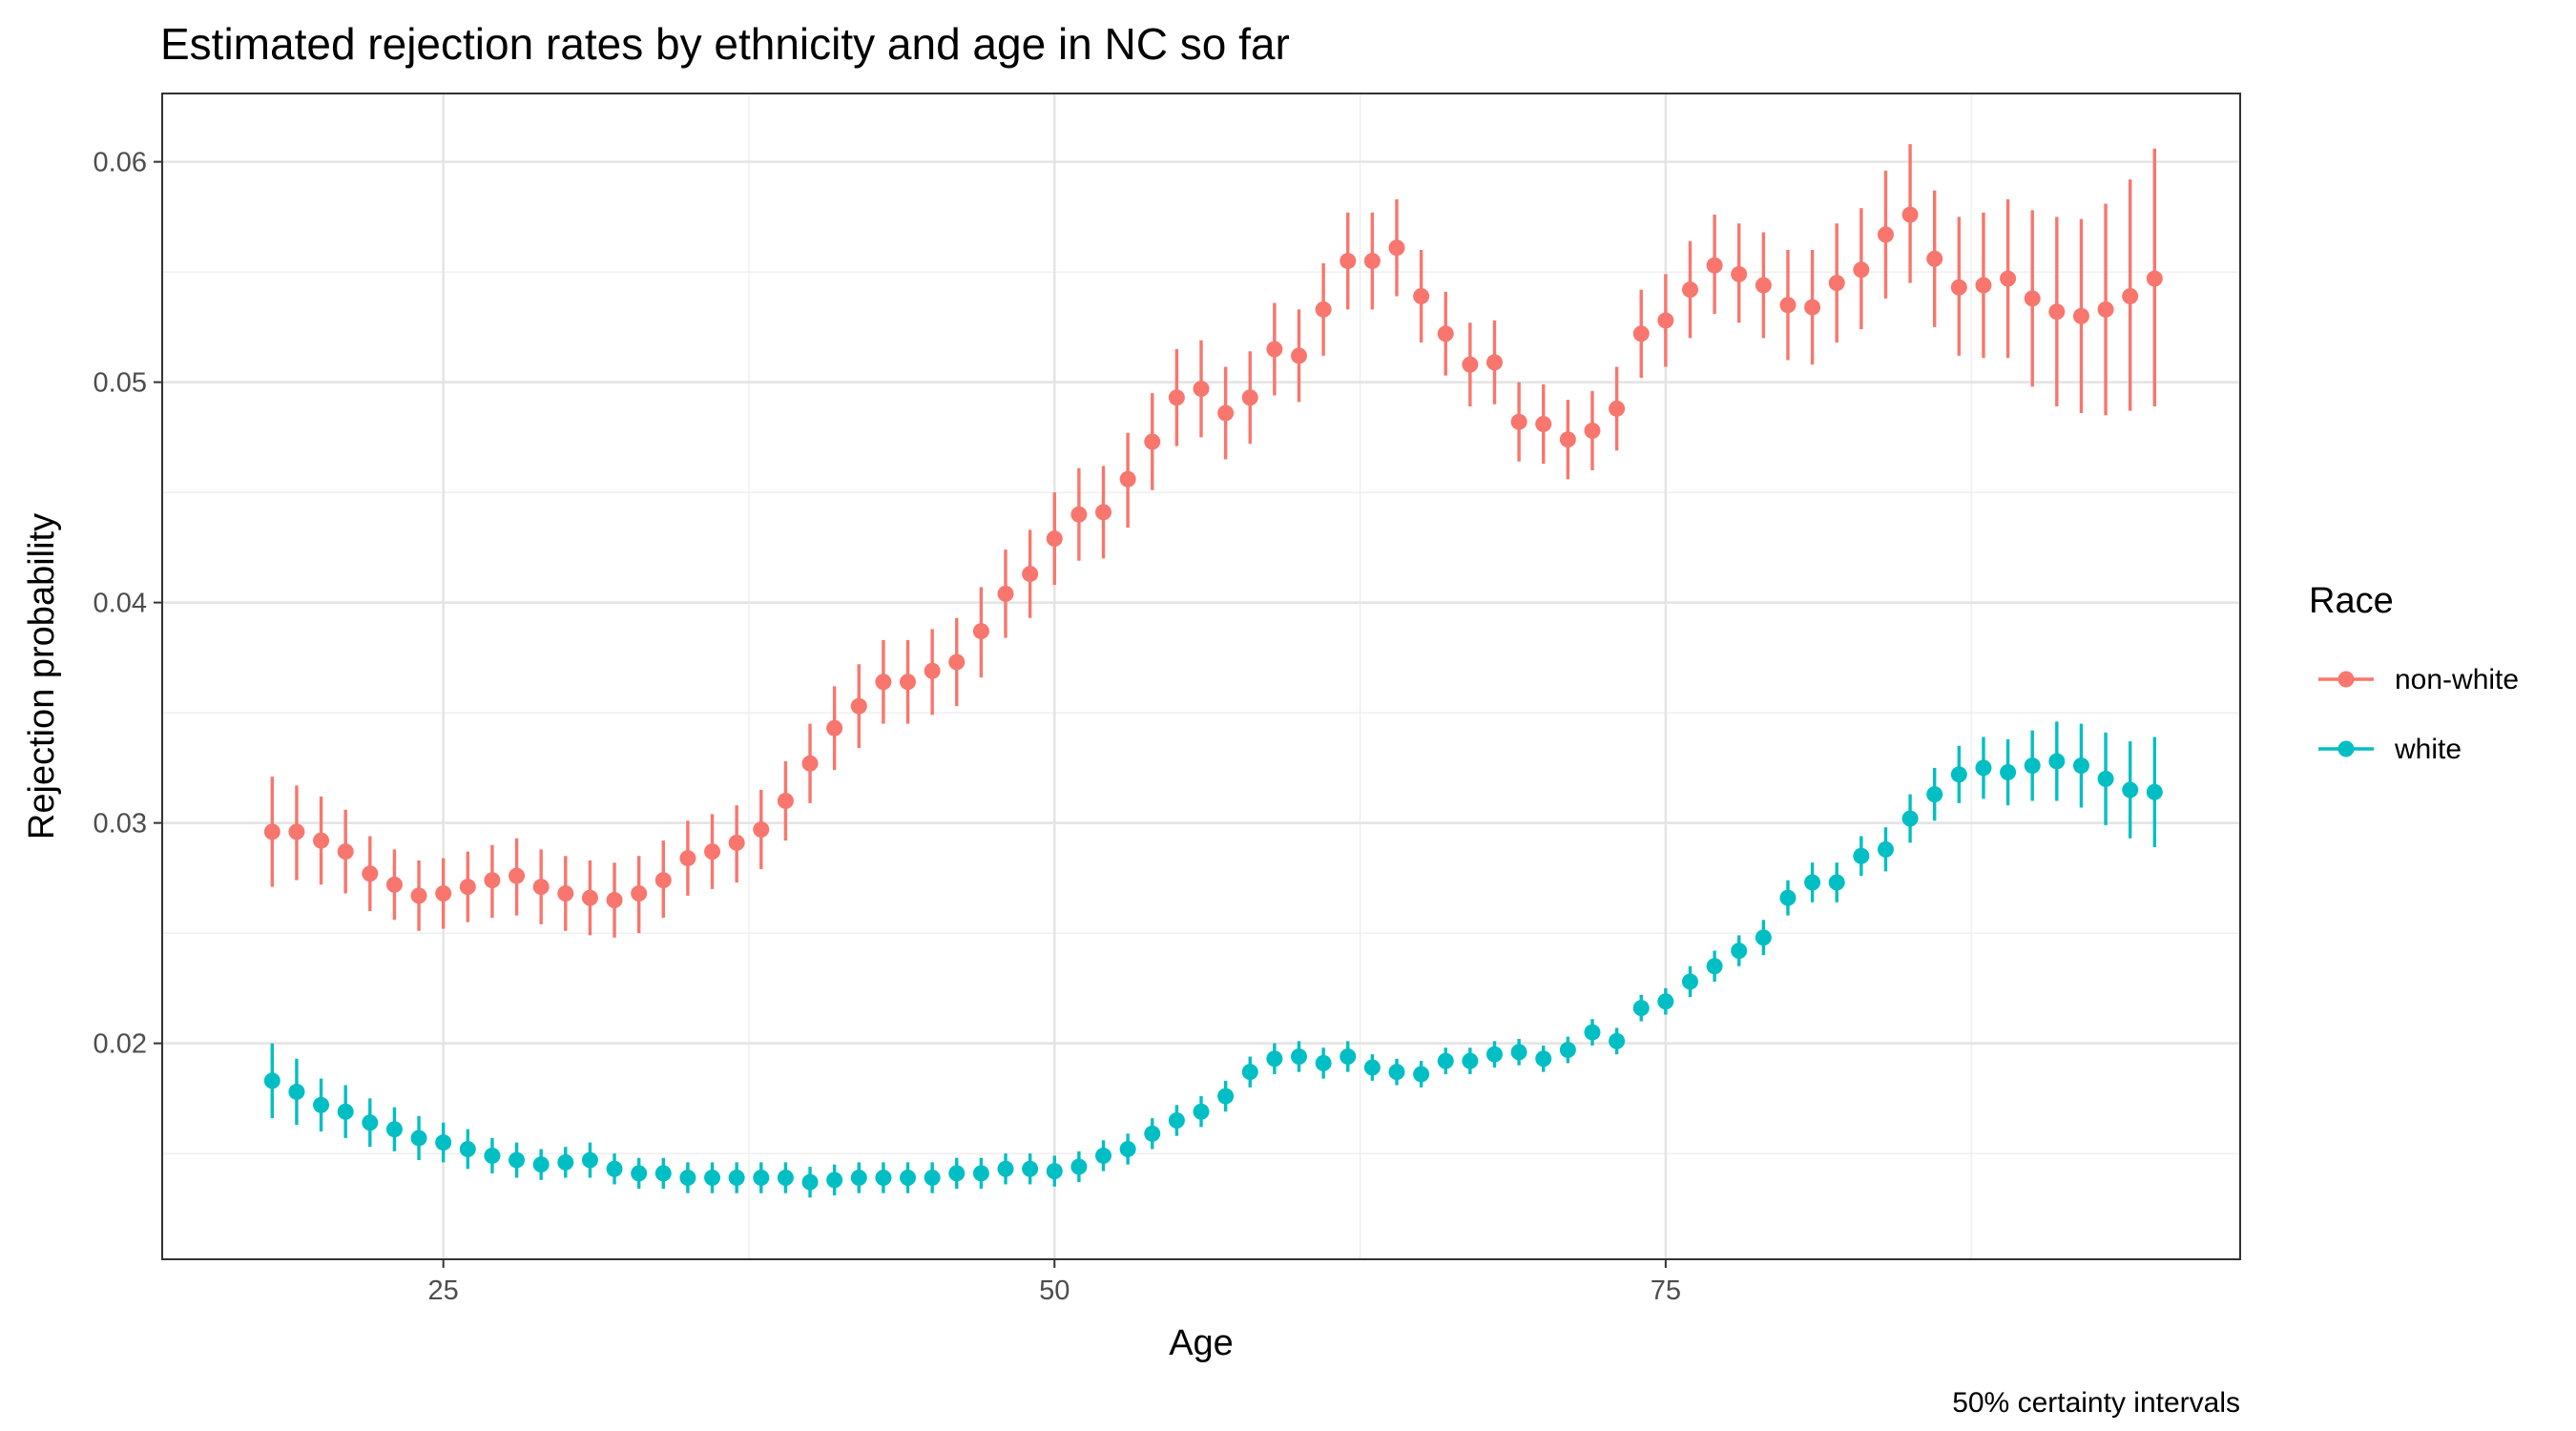  I want to click on x-tick-label: 25, so click(443, 1290).